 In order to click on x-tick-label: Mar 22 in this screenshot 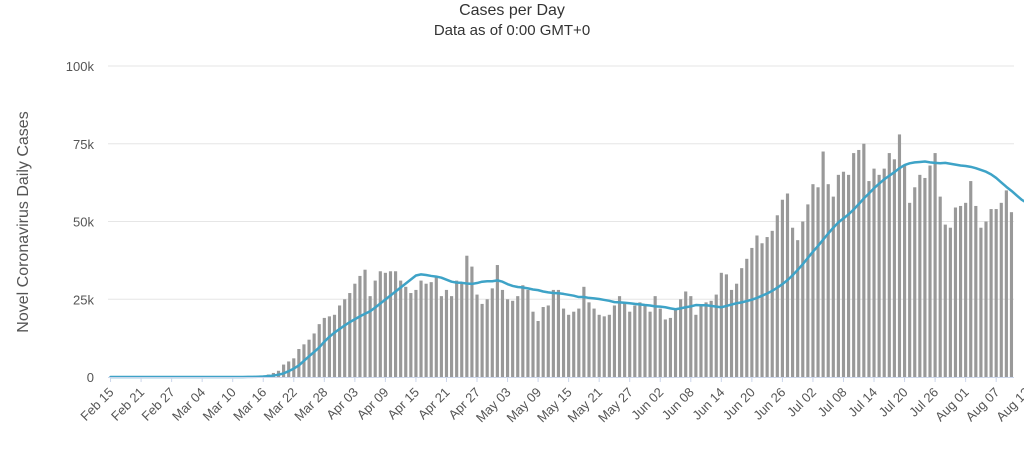, I will do `click(280, 404)`.